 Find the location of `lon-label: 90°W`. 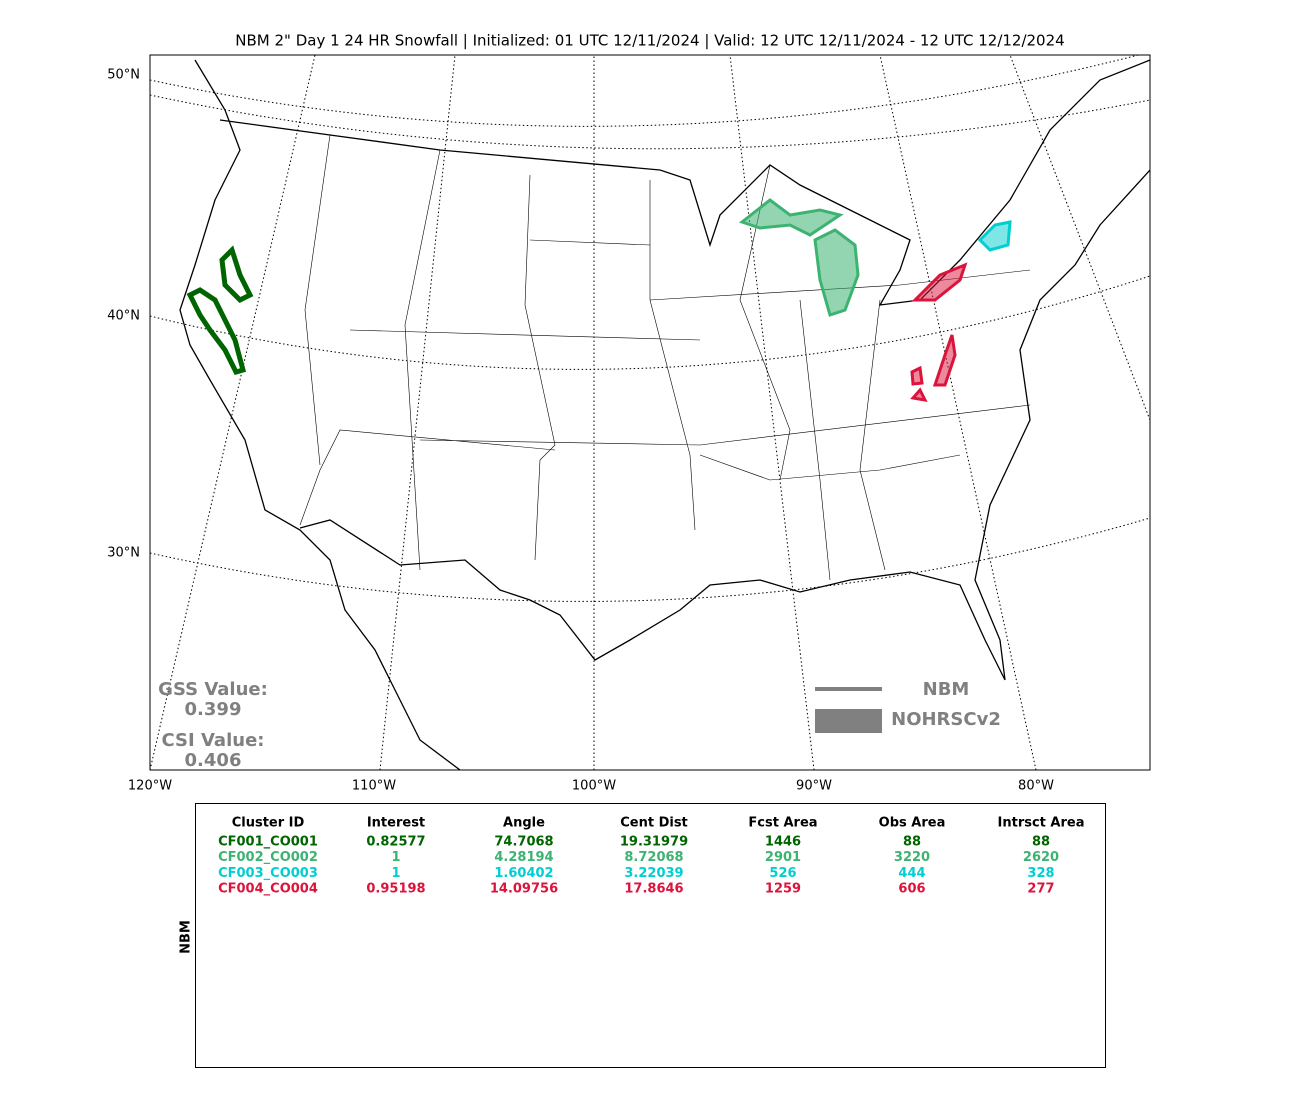

lon-label: 90°W is located at coordinates (814, 786).